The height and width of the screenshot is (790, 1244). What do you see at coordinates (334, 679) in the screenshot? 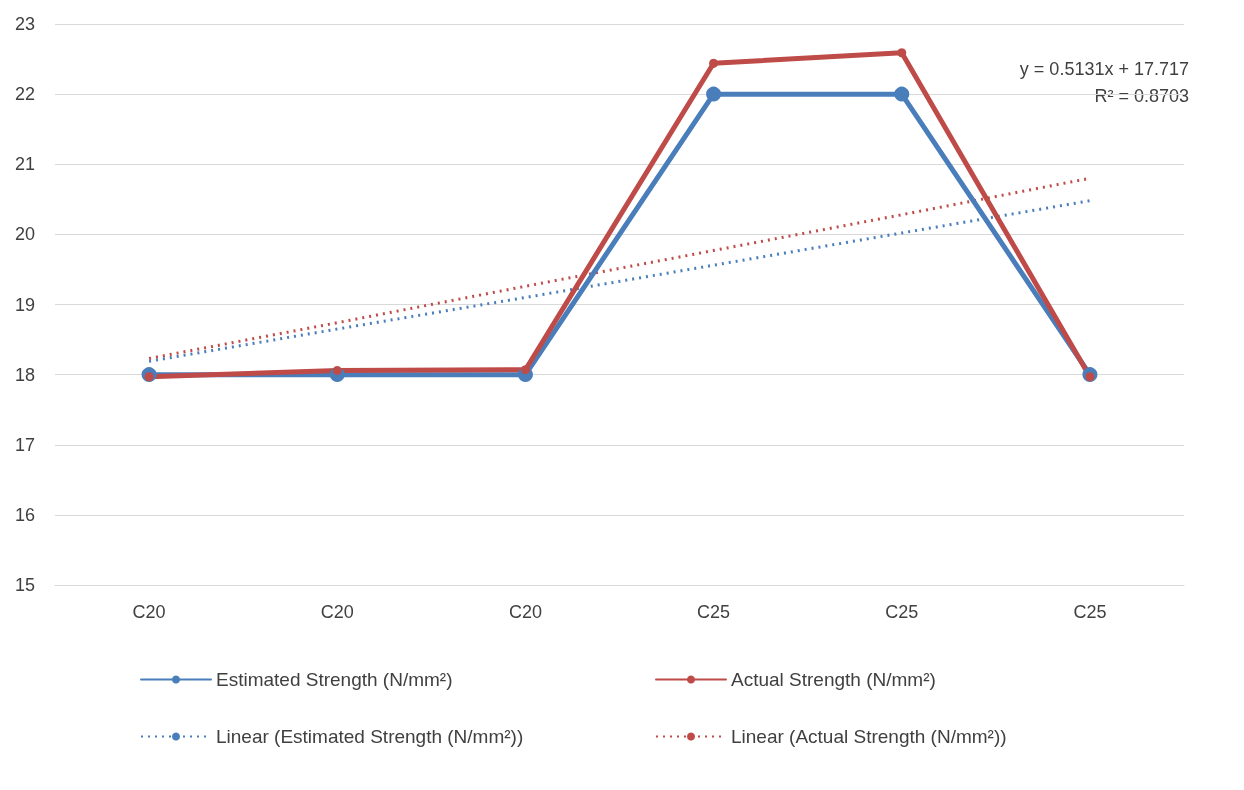
I see `legend-label: Estimated Strength (N/mm²)` at bounding box center [334, 679].